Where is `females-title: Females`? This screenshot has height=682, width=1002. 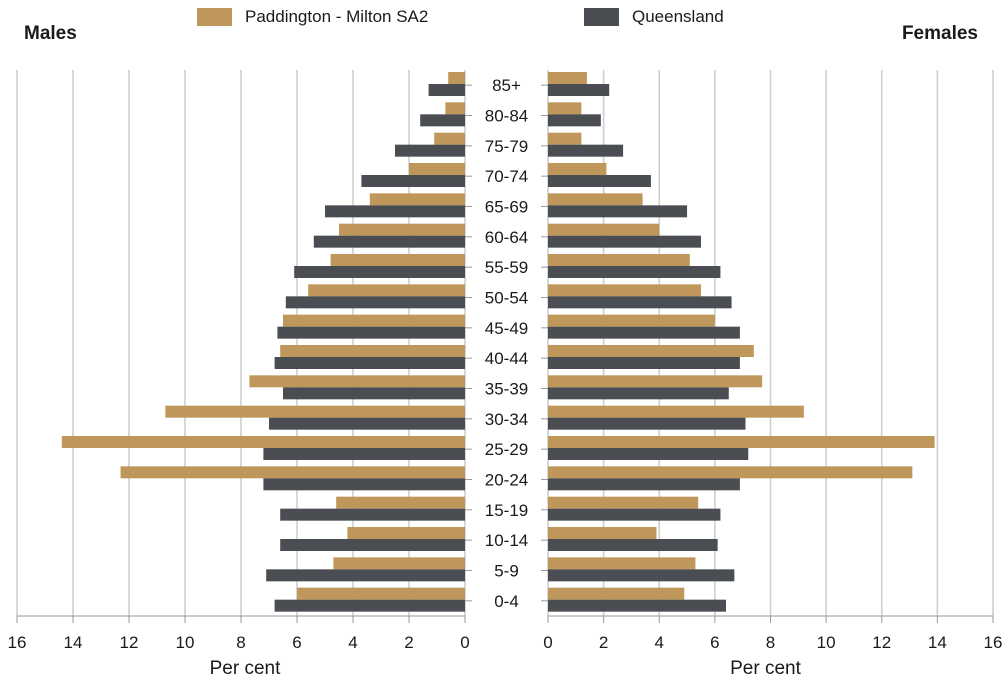 females-title: Females is located at coordinates (939, 33).